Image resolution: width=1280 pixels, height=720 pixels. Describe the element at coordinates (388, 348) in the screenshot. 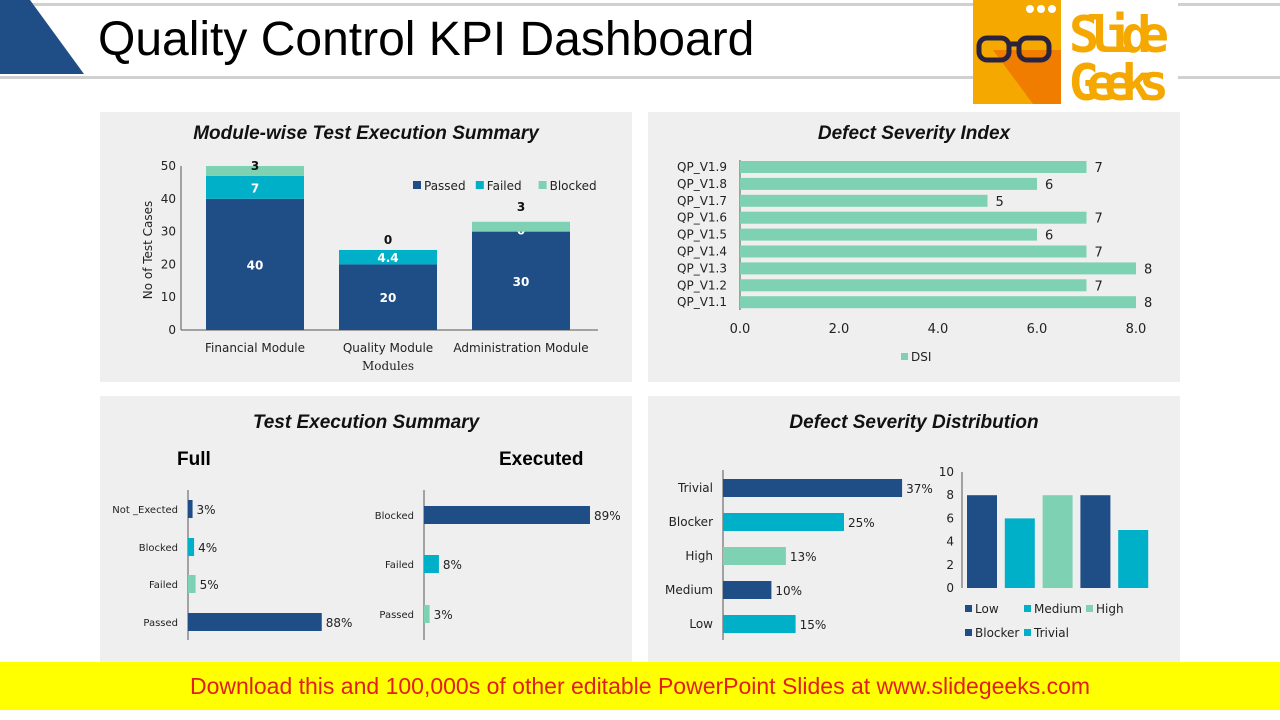

I see `x-tick-label: Quality Module` at that location.